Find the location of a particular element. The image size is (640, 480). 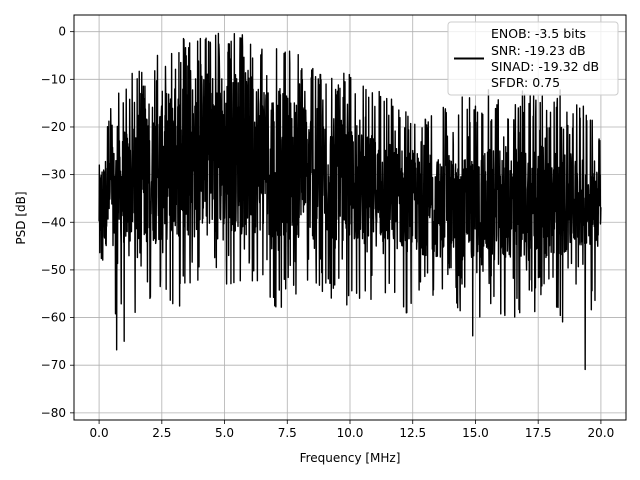

x-tick-label-0: 0.0 is located at coordinates (99, 433).